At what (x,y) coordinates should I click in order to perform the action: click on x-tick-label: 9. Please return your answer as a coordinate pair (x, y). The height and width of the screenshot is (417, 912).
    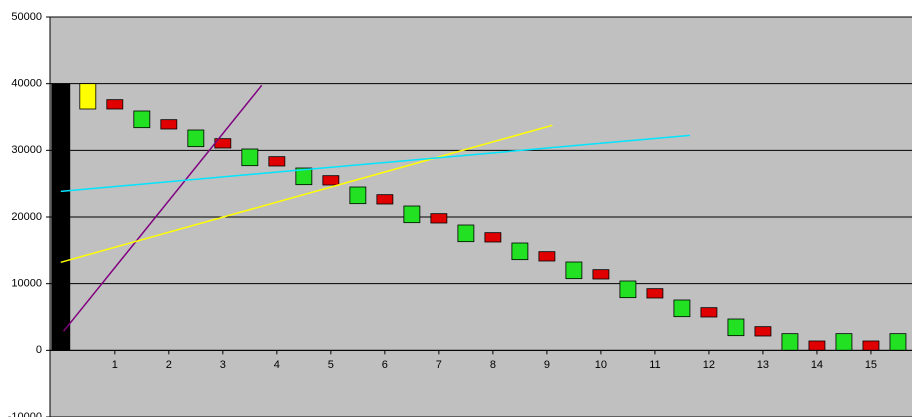
    Looking at the image, I should click on (547, 365).